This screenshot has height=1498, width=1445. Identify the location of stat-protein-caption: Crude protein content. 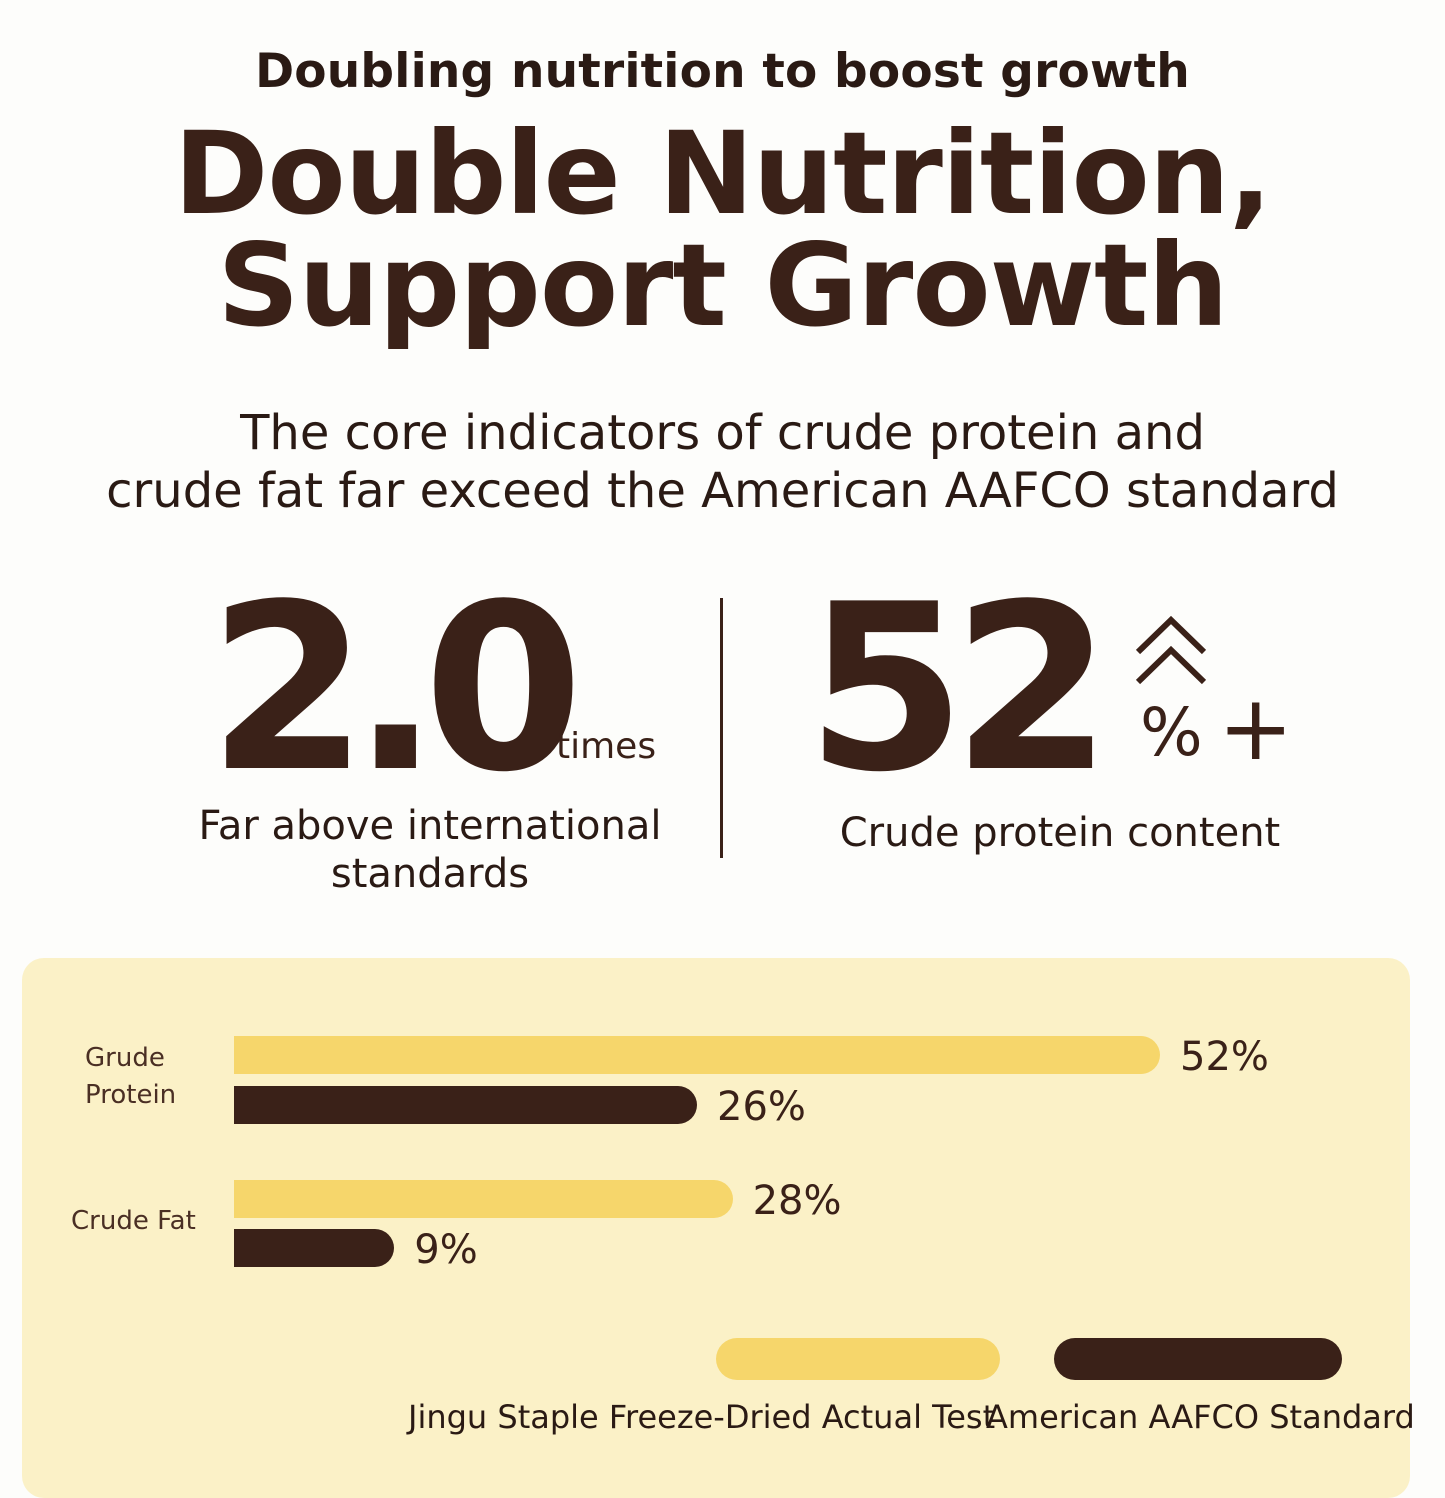
(1060, 833).